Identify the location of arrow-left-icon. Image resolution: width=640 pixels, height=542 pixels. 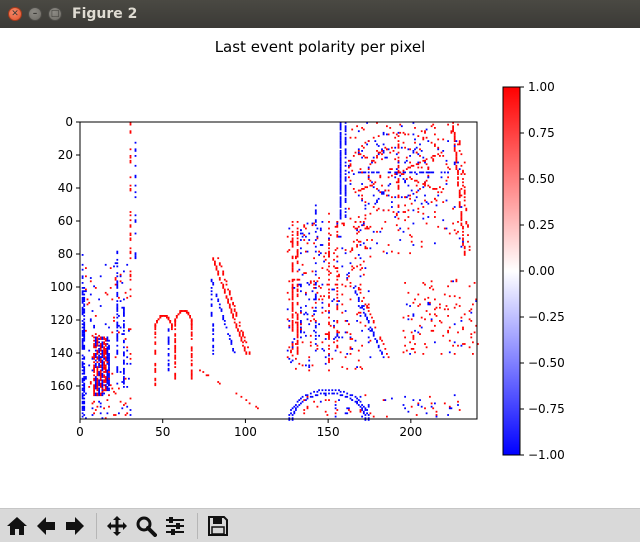
(46, 526).